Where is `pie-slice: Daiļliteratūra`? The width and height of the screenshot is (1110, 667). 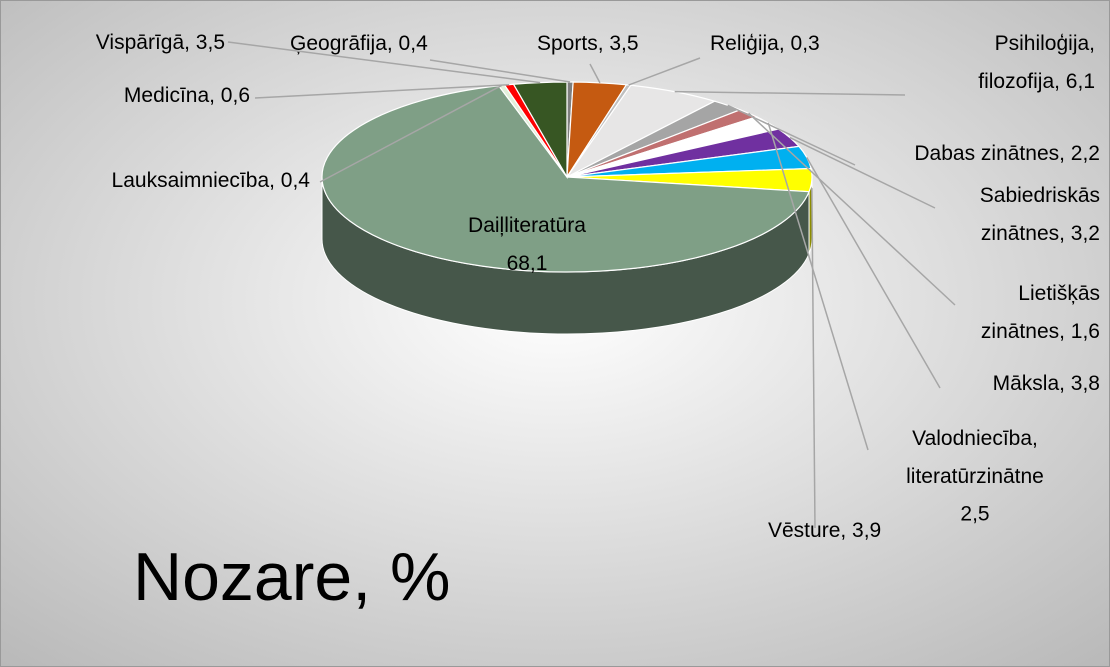 pie-slice: Daiļliteratūra is located at coordinates (565, 179).